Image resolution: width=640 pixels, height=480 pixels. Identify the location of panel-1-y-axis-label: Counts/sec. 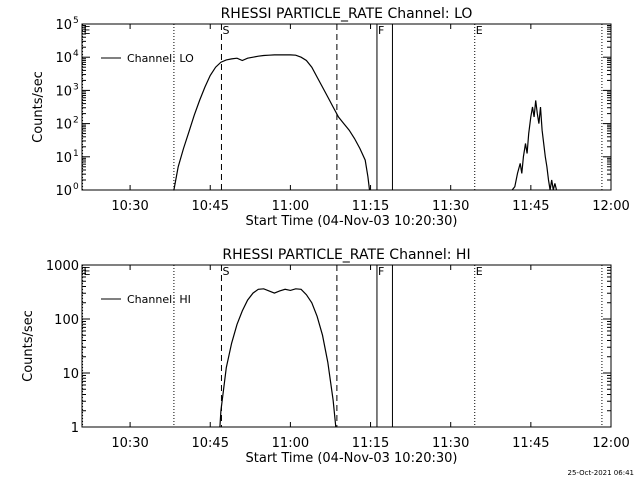
(38, 107).